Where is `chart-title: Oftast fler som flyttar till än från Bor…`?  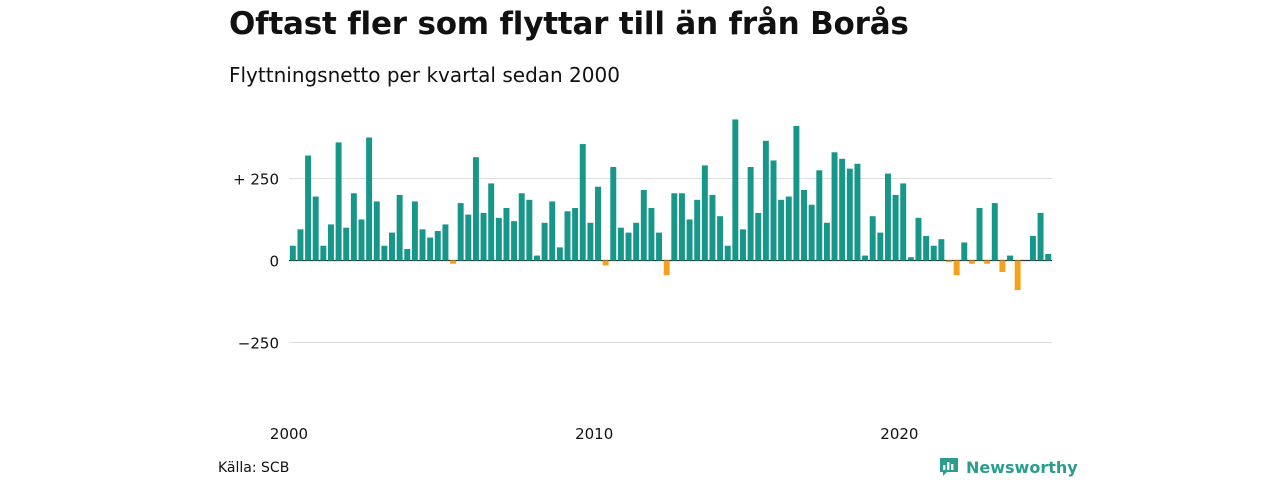 chart-title: Oftast fler som flyttar till än från Bor… is located at coordinates (569, 24).